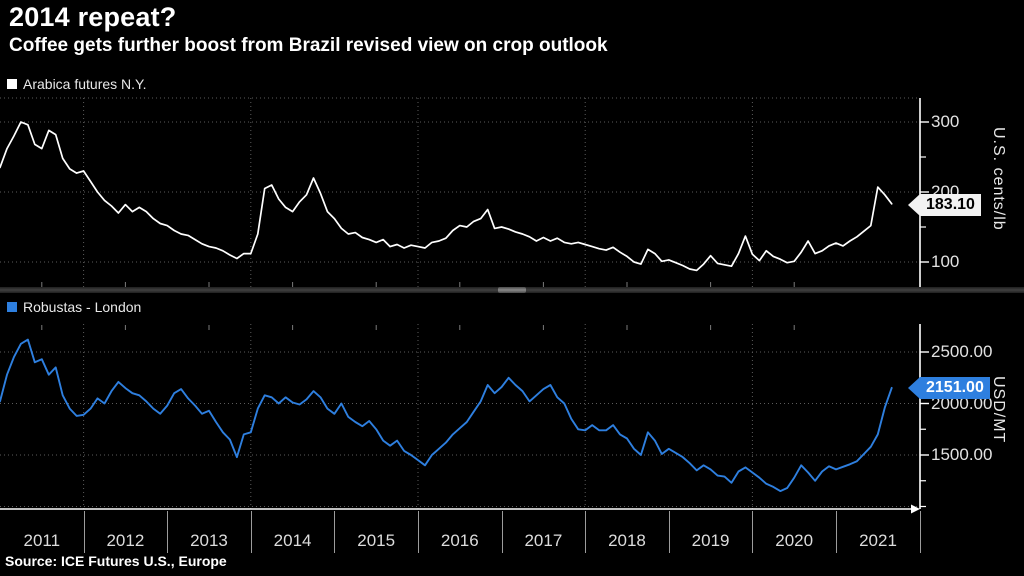  Describe the element at coordinates (915, 509) in the screenshot. I see `x-axis-arrow-icon` at that location.